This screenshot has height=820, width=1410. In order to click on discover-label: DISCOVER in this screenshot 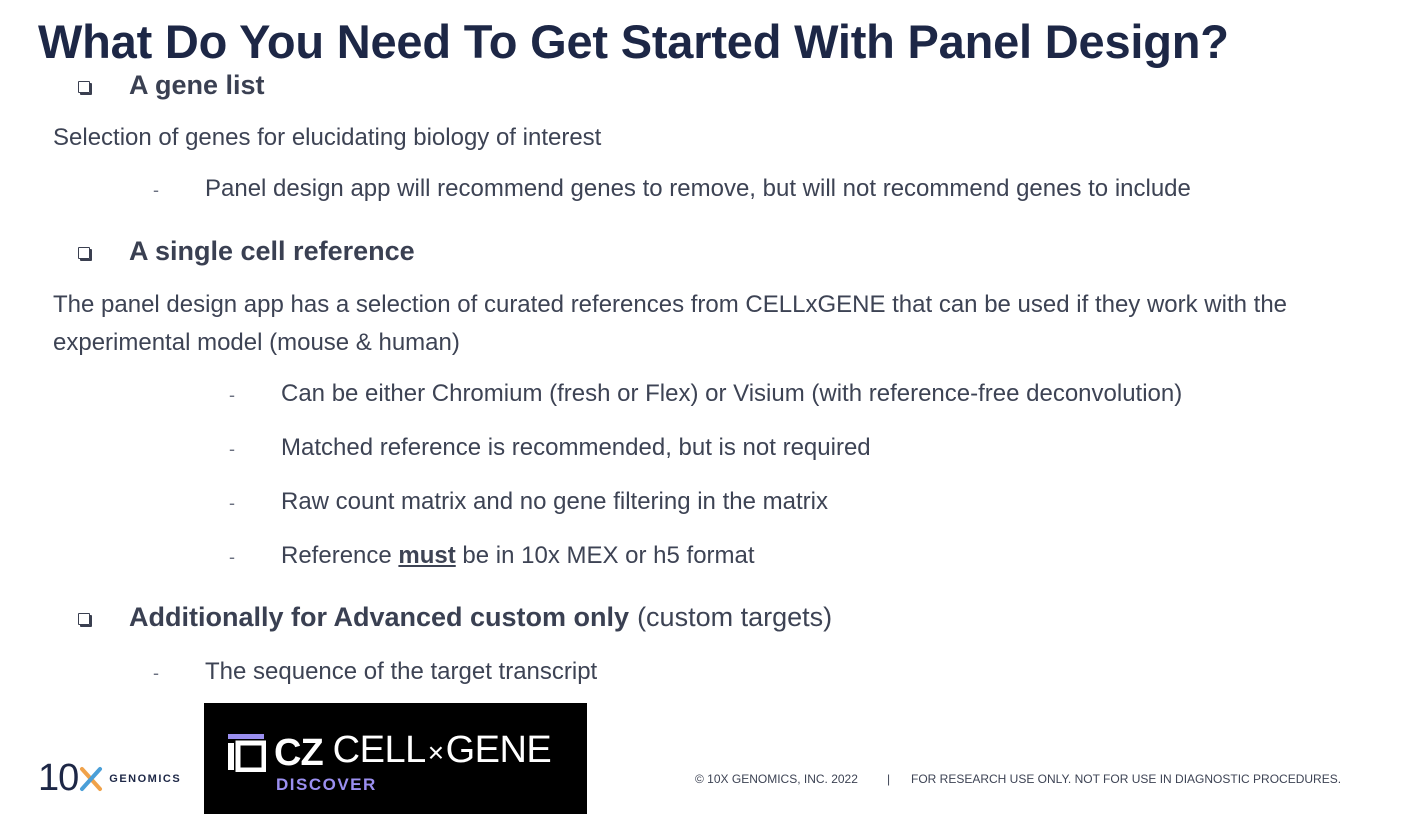, I will do `click(326, 784)`.